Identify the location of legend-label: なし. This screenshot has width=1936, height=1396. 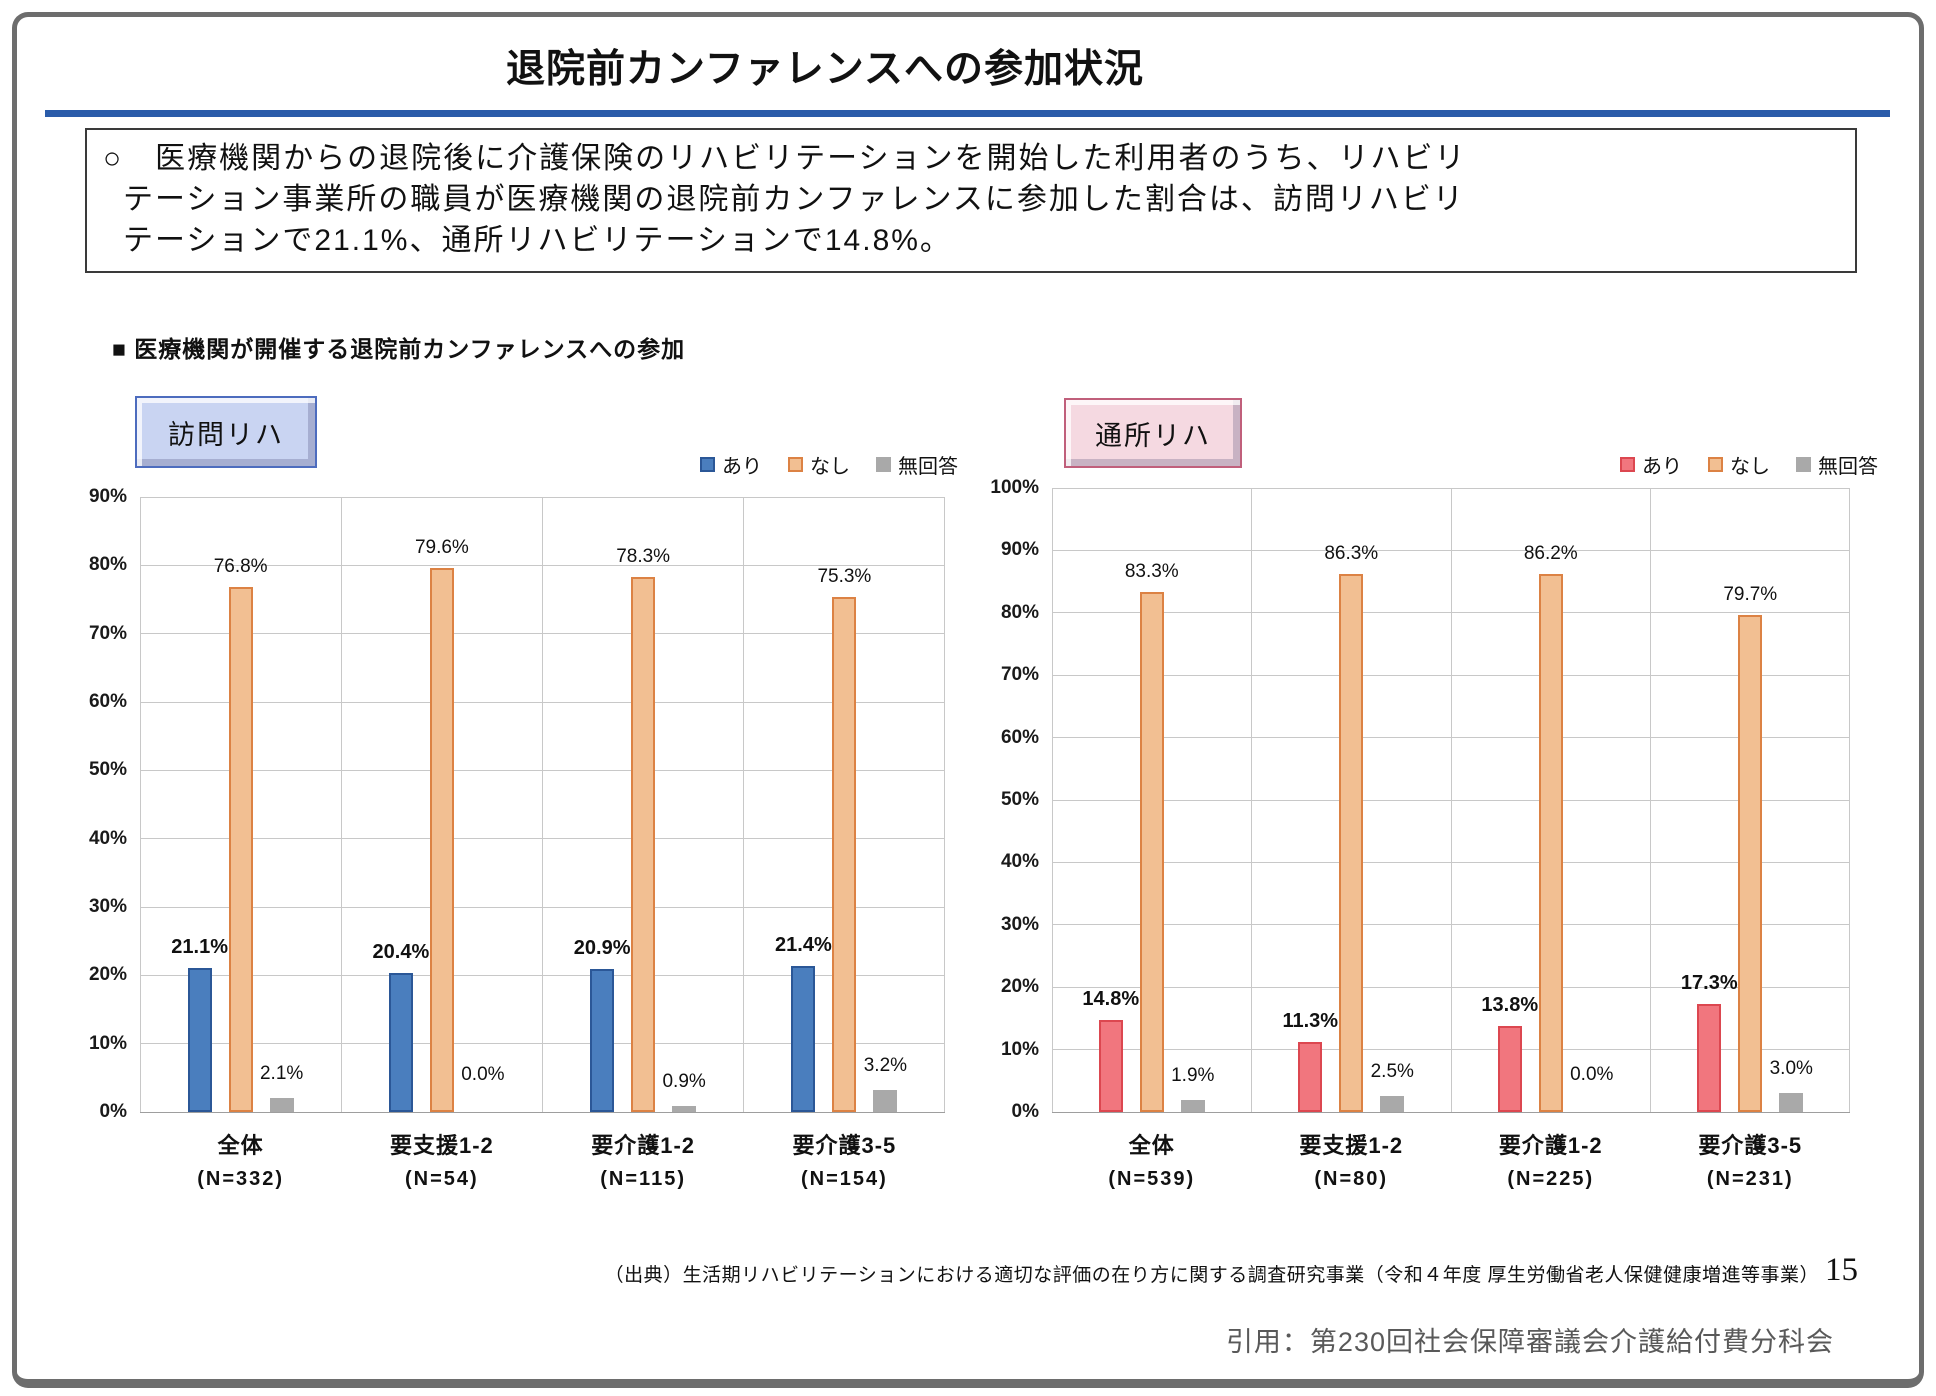
(830, 467).